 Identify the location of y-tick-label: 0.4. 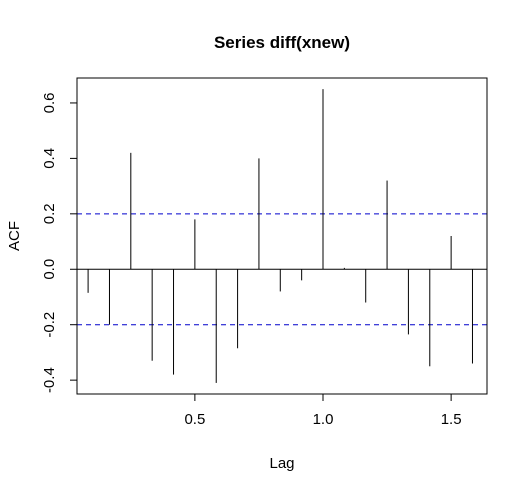
(49, 158).